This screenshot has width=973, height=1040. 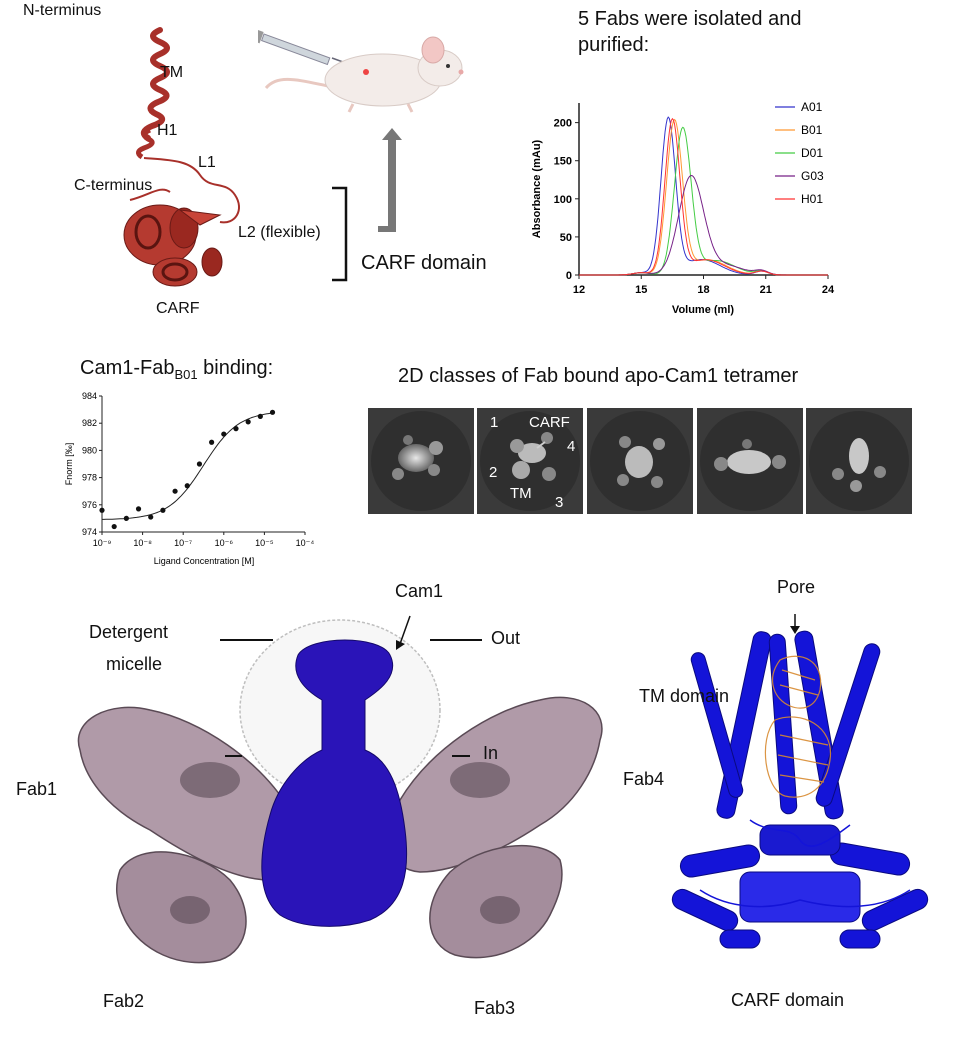 What do you see at coordinates (703, 290) in the screenshot?
I see `sec-xtick-label: 18` at bounding box center [703, 290].